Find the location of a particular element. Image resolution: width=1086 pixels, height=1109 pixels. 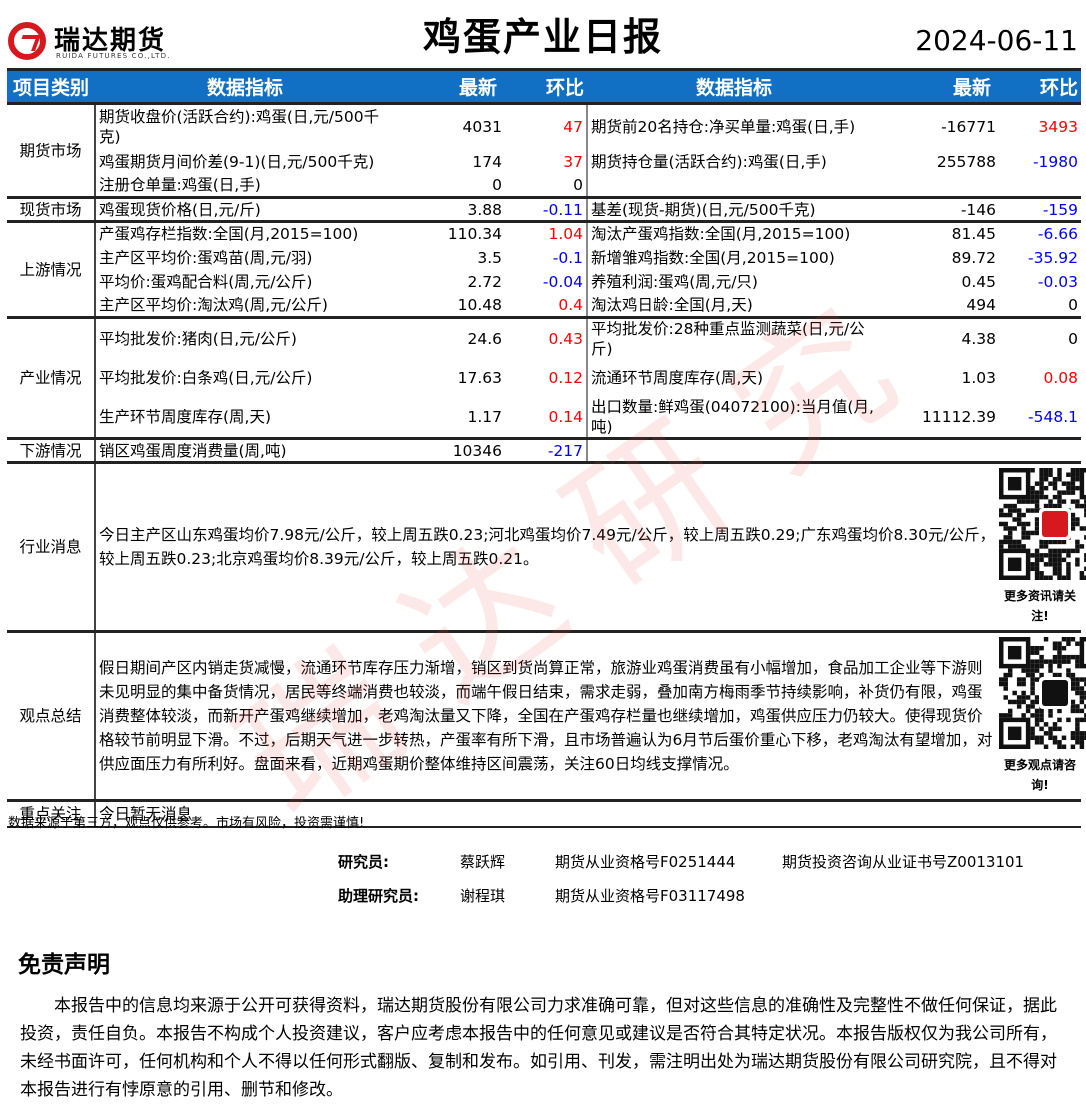

indicator-name: 新增雏鸡指数:全国(月,2015=100) is located at coordinates (733, 257).